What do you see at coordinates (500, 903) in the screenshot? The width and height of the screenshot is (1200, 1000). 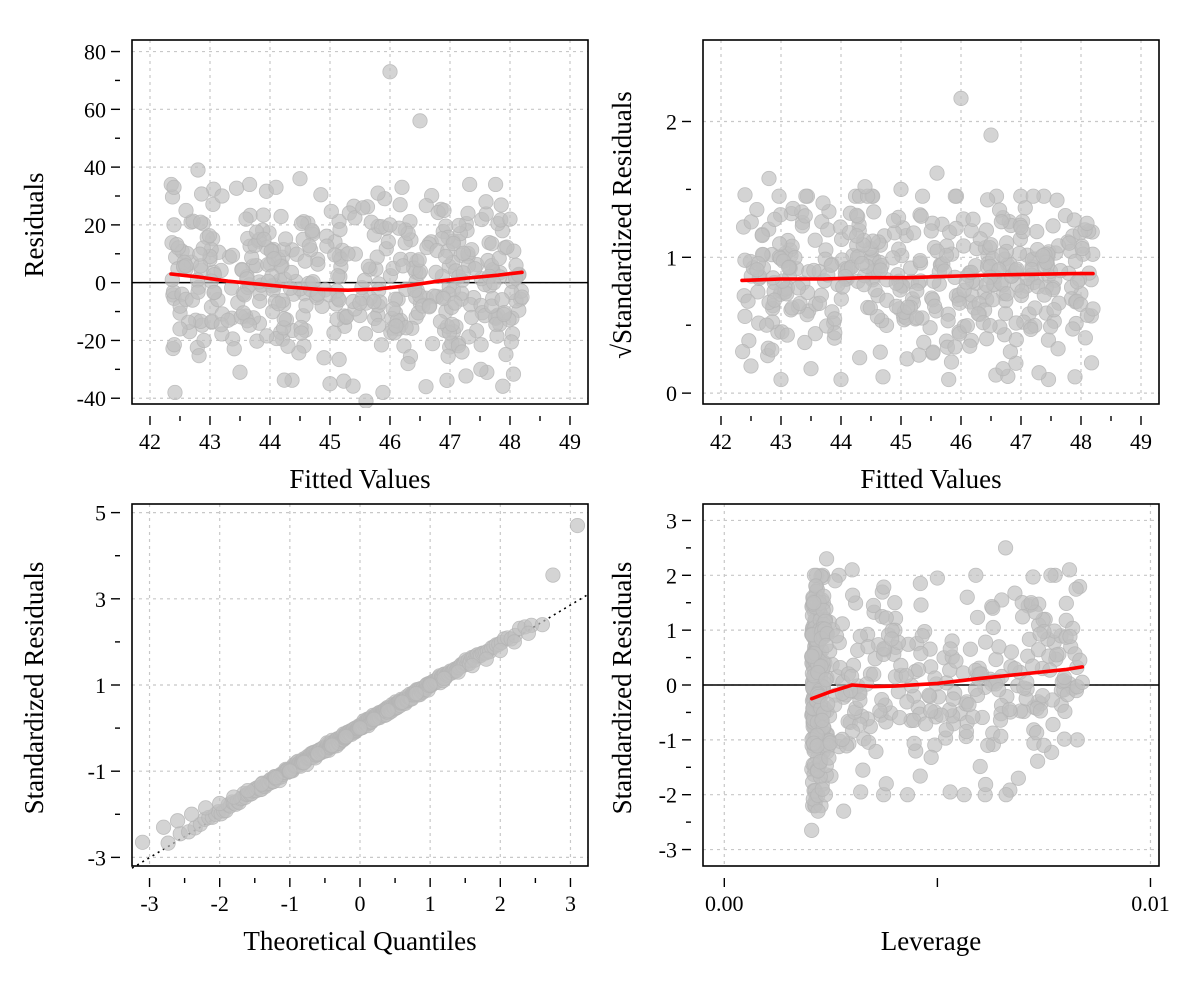 I see `x-tick-label: 2` at bounding box center [500, 903].